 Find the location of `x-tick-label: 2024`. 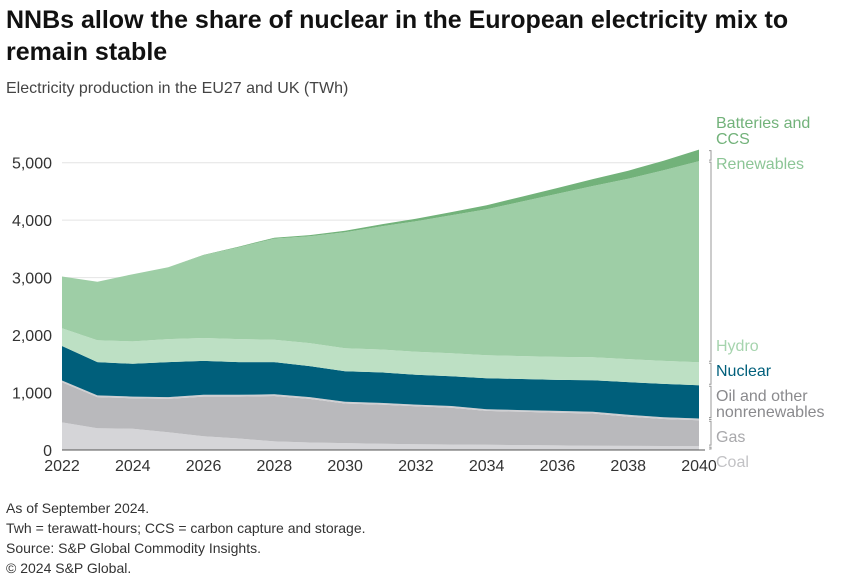

x-tick-label: 2024 is located at coordinates (133, 466).